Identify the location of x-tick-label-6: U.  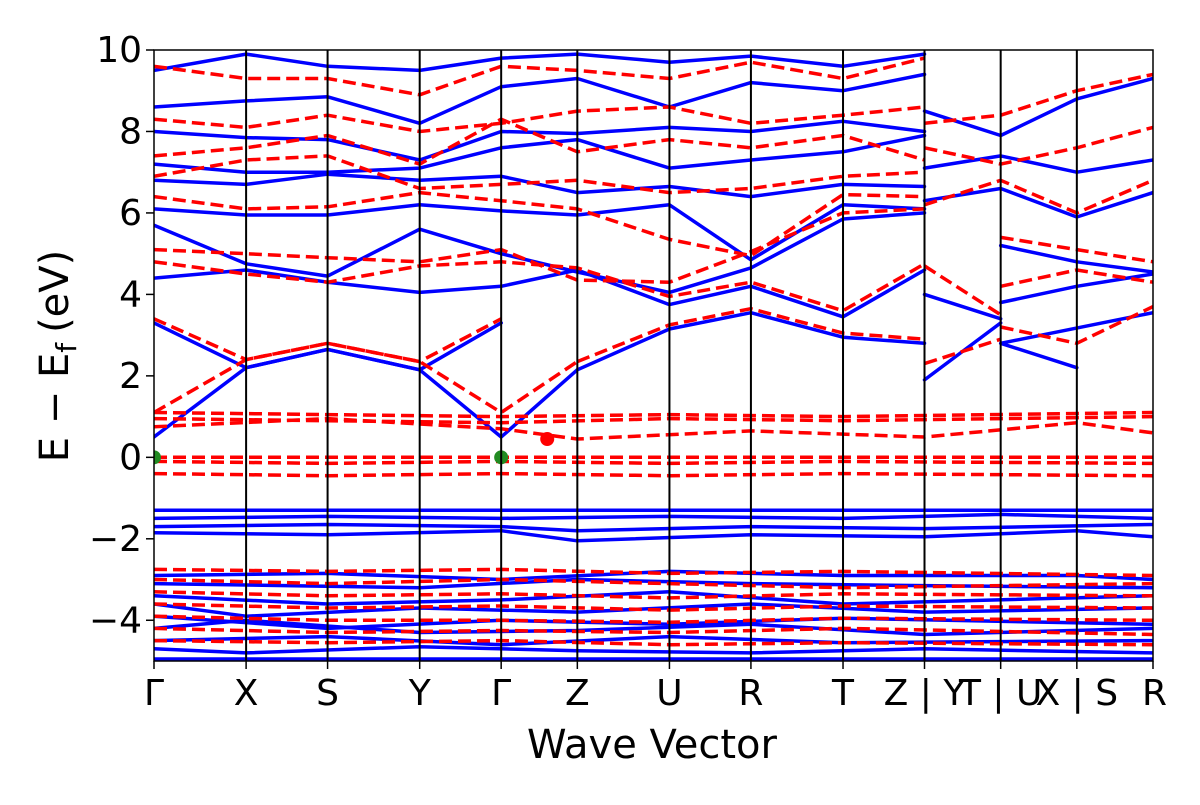
(669, 693).